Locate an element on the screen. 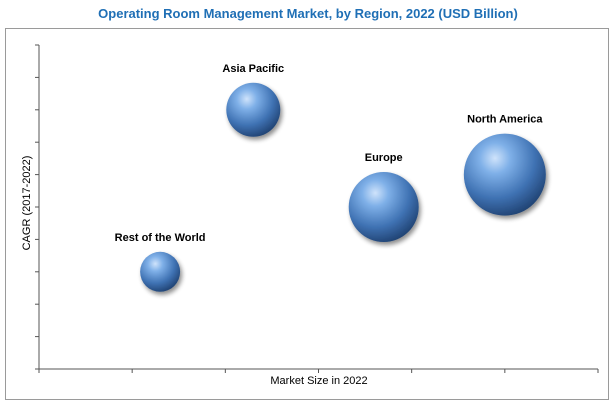  bubble-label-rest-of-the-world: Rest of the World is located at coordinates (160, 238).